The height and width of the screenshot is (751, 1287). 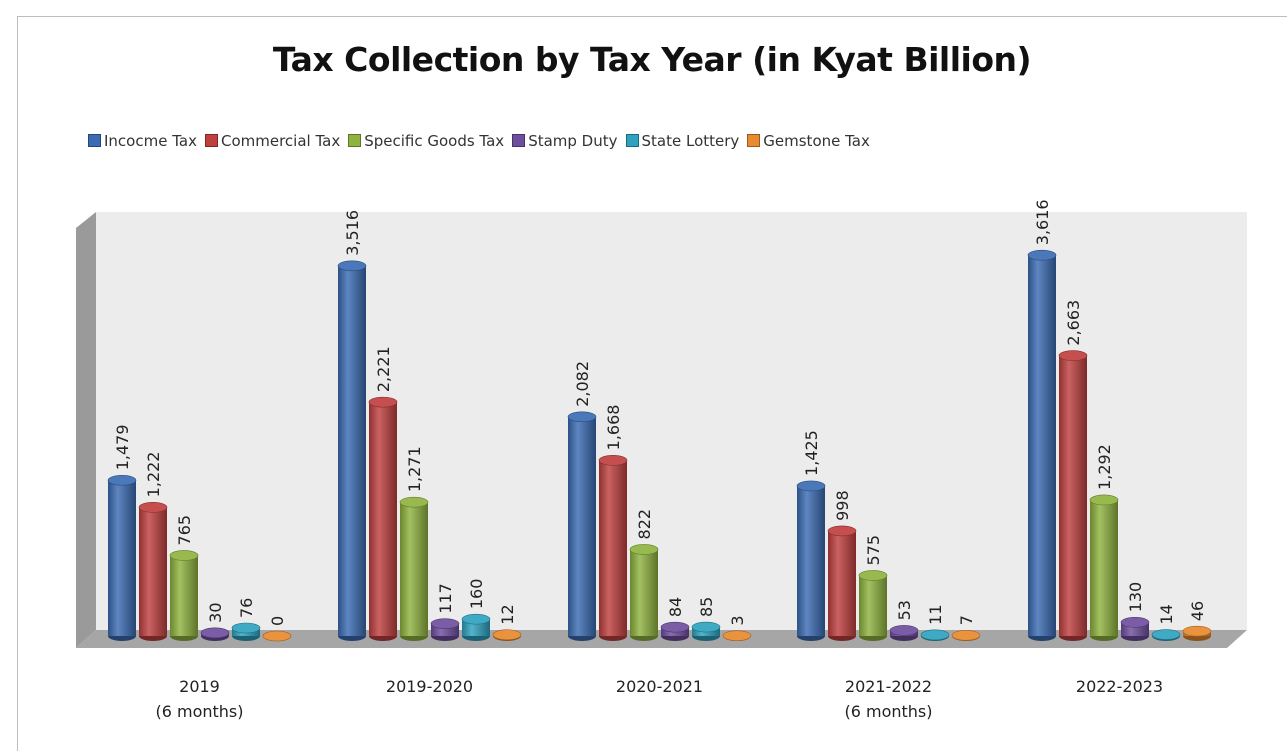 What do you see at coordinates (352, 233) in the screenshot?
I see `data-label: 3,516` at bounding box center [352, 233].